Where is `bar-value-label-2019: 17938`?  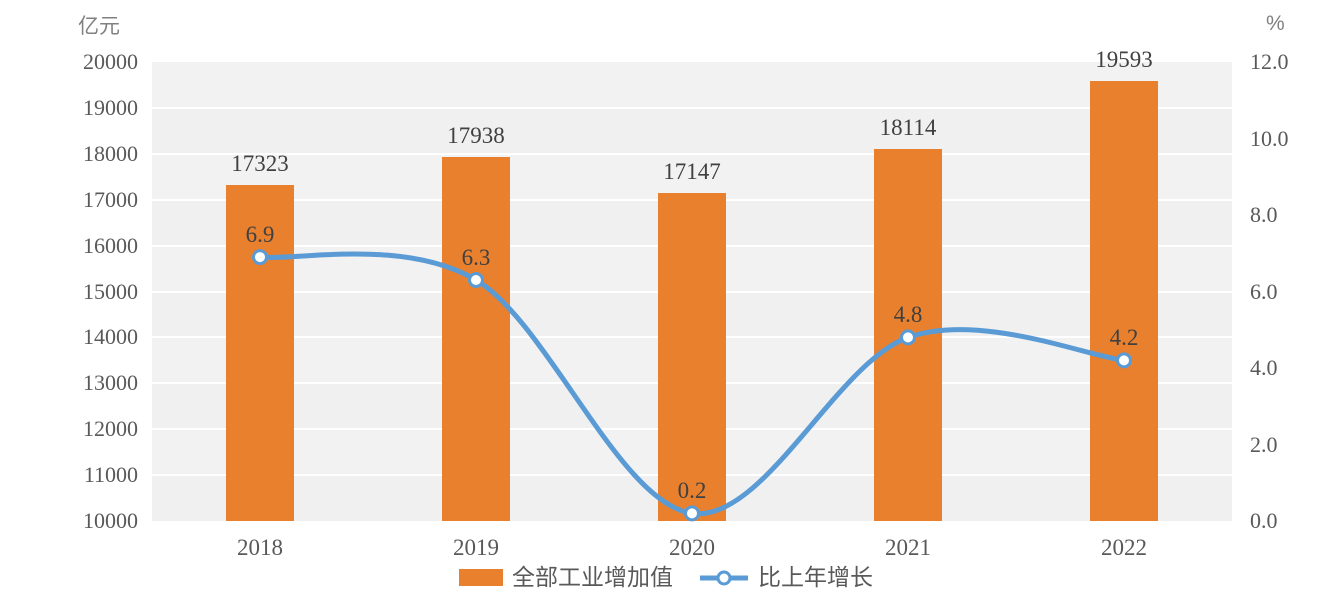
bar-value-label-2019: 17938 is located at coordinates (476, 135).